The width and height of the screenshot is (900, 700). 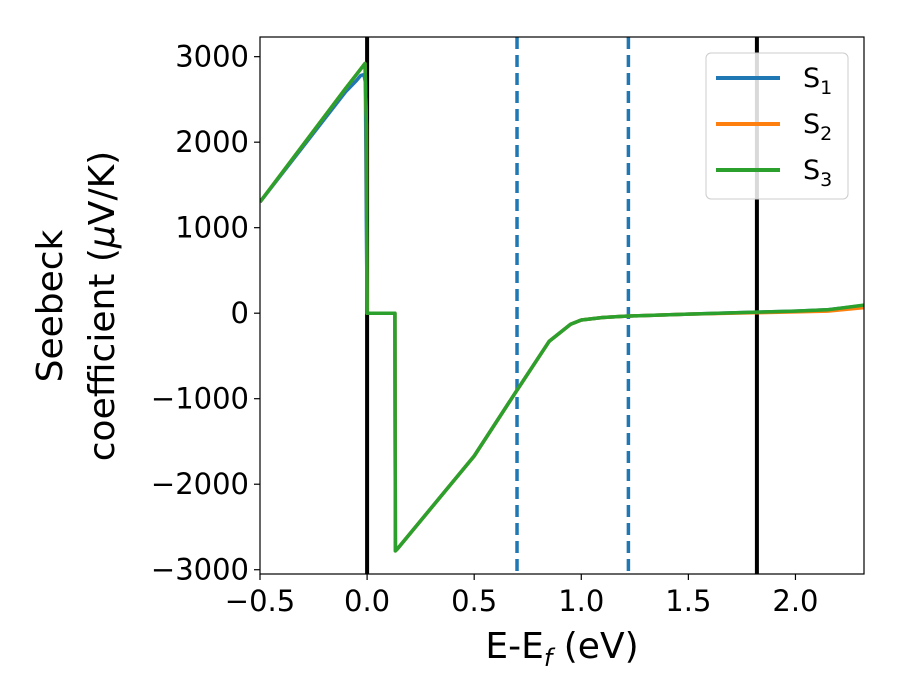 I want to click on y-tick-label: −2000, so click(x=200, y=484).